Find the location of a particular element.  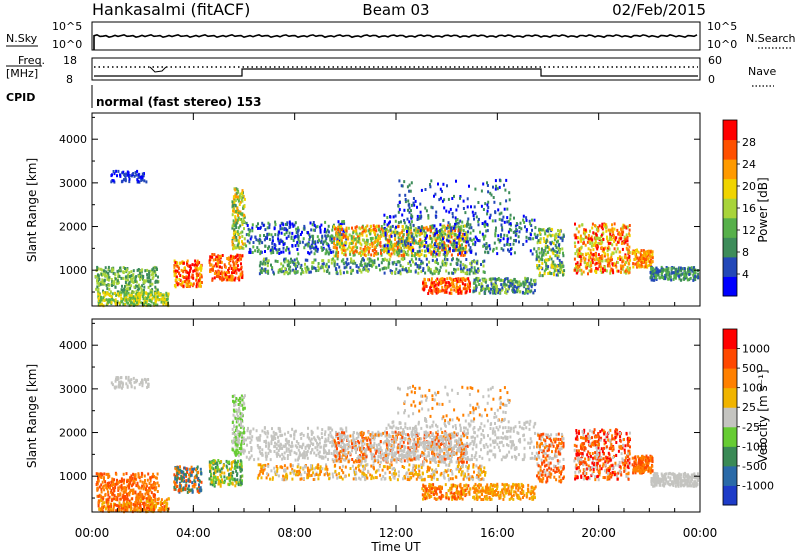

colorbar-swatch is located at coordinates (730, 169).